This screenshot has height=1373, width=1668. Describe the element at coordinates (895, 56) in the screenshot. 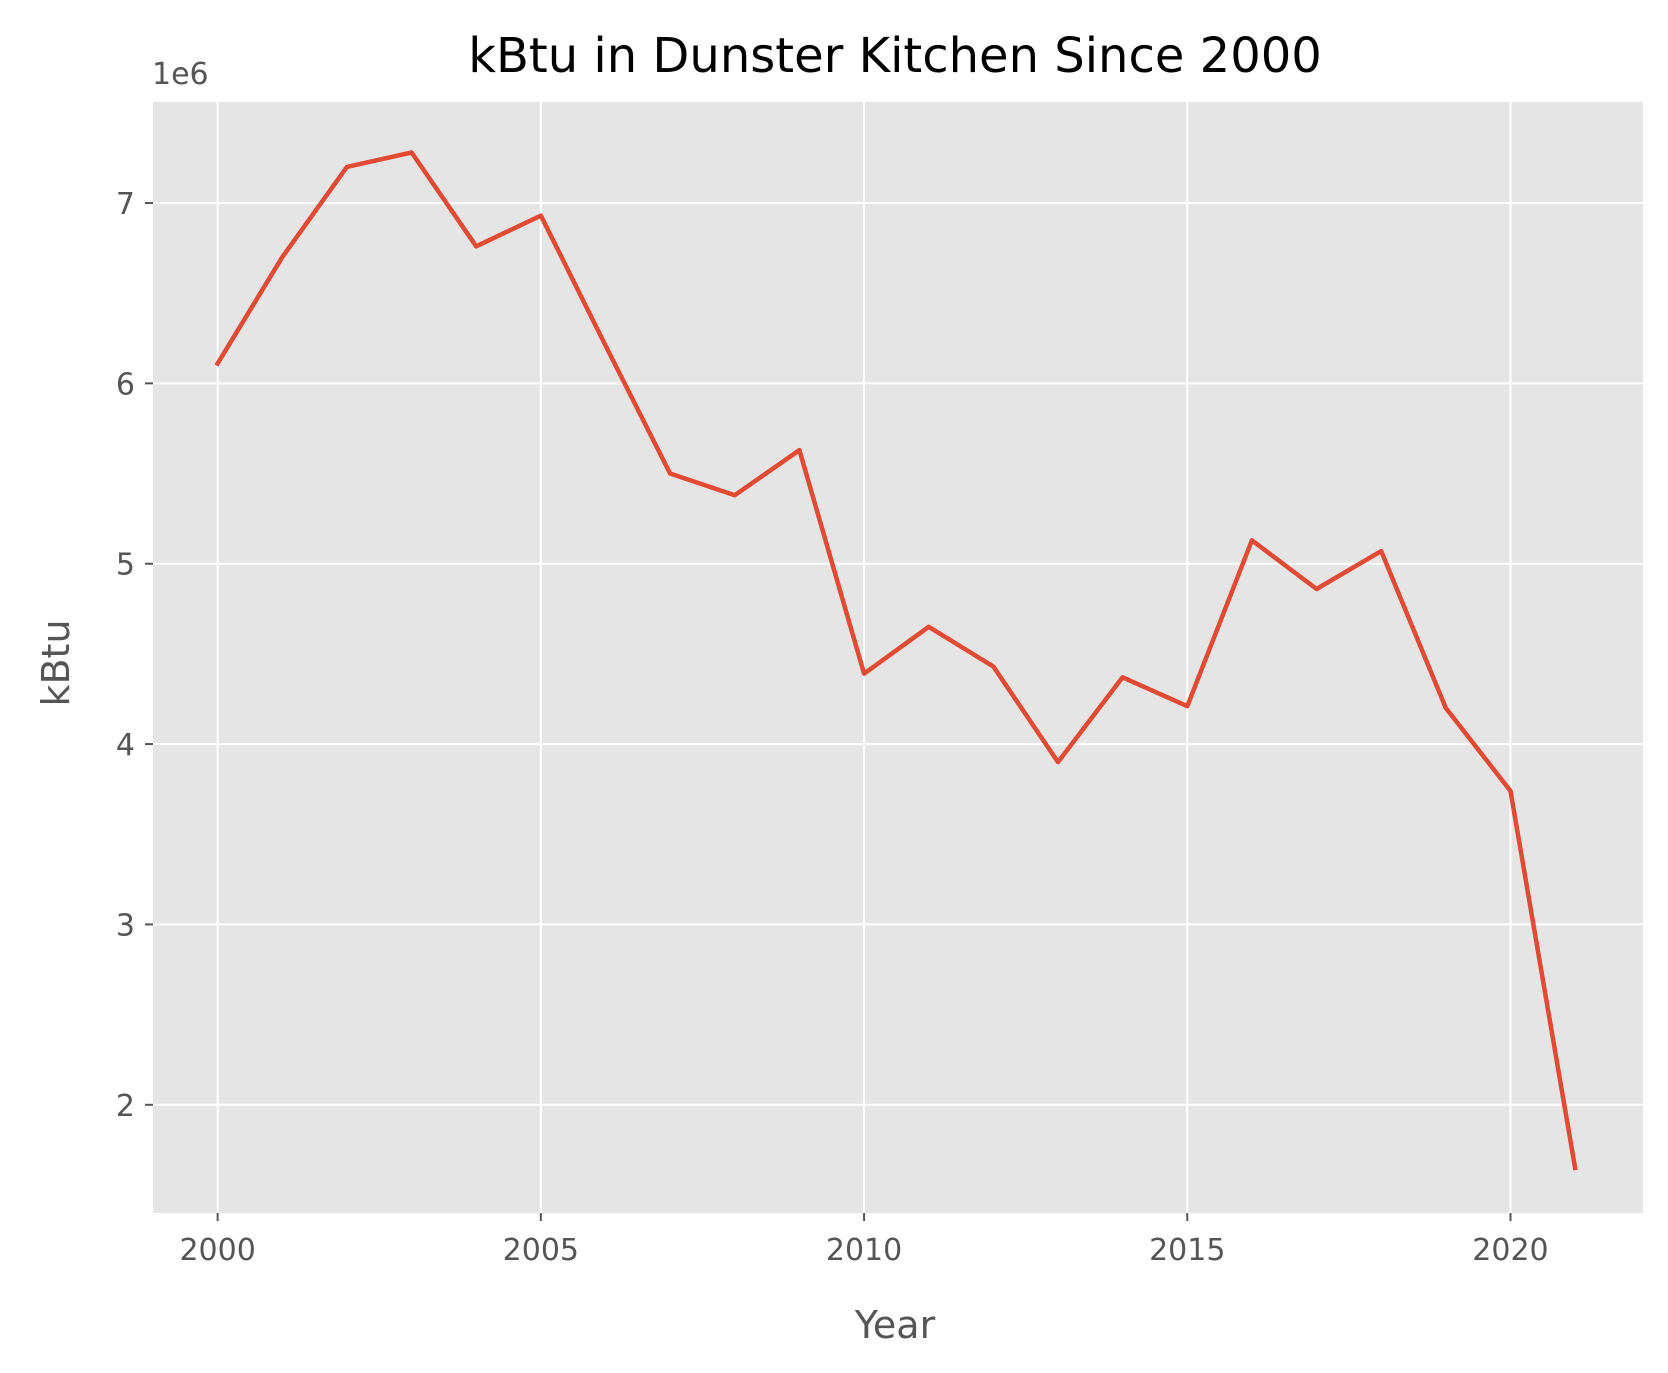

I see `chart-title: kBtu in Dunster Kitchen Since 2000` at that location.